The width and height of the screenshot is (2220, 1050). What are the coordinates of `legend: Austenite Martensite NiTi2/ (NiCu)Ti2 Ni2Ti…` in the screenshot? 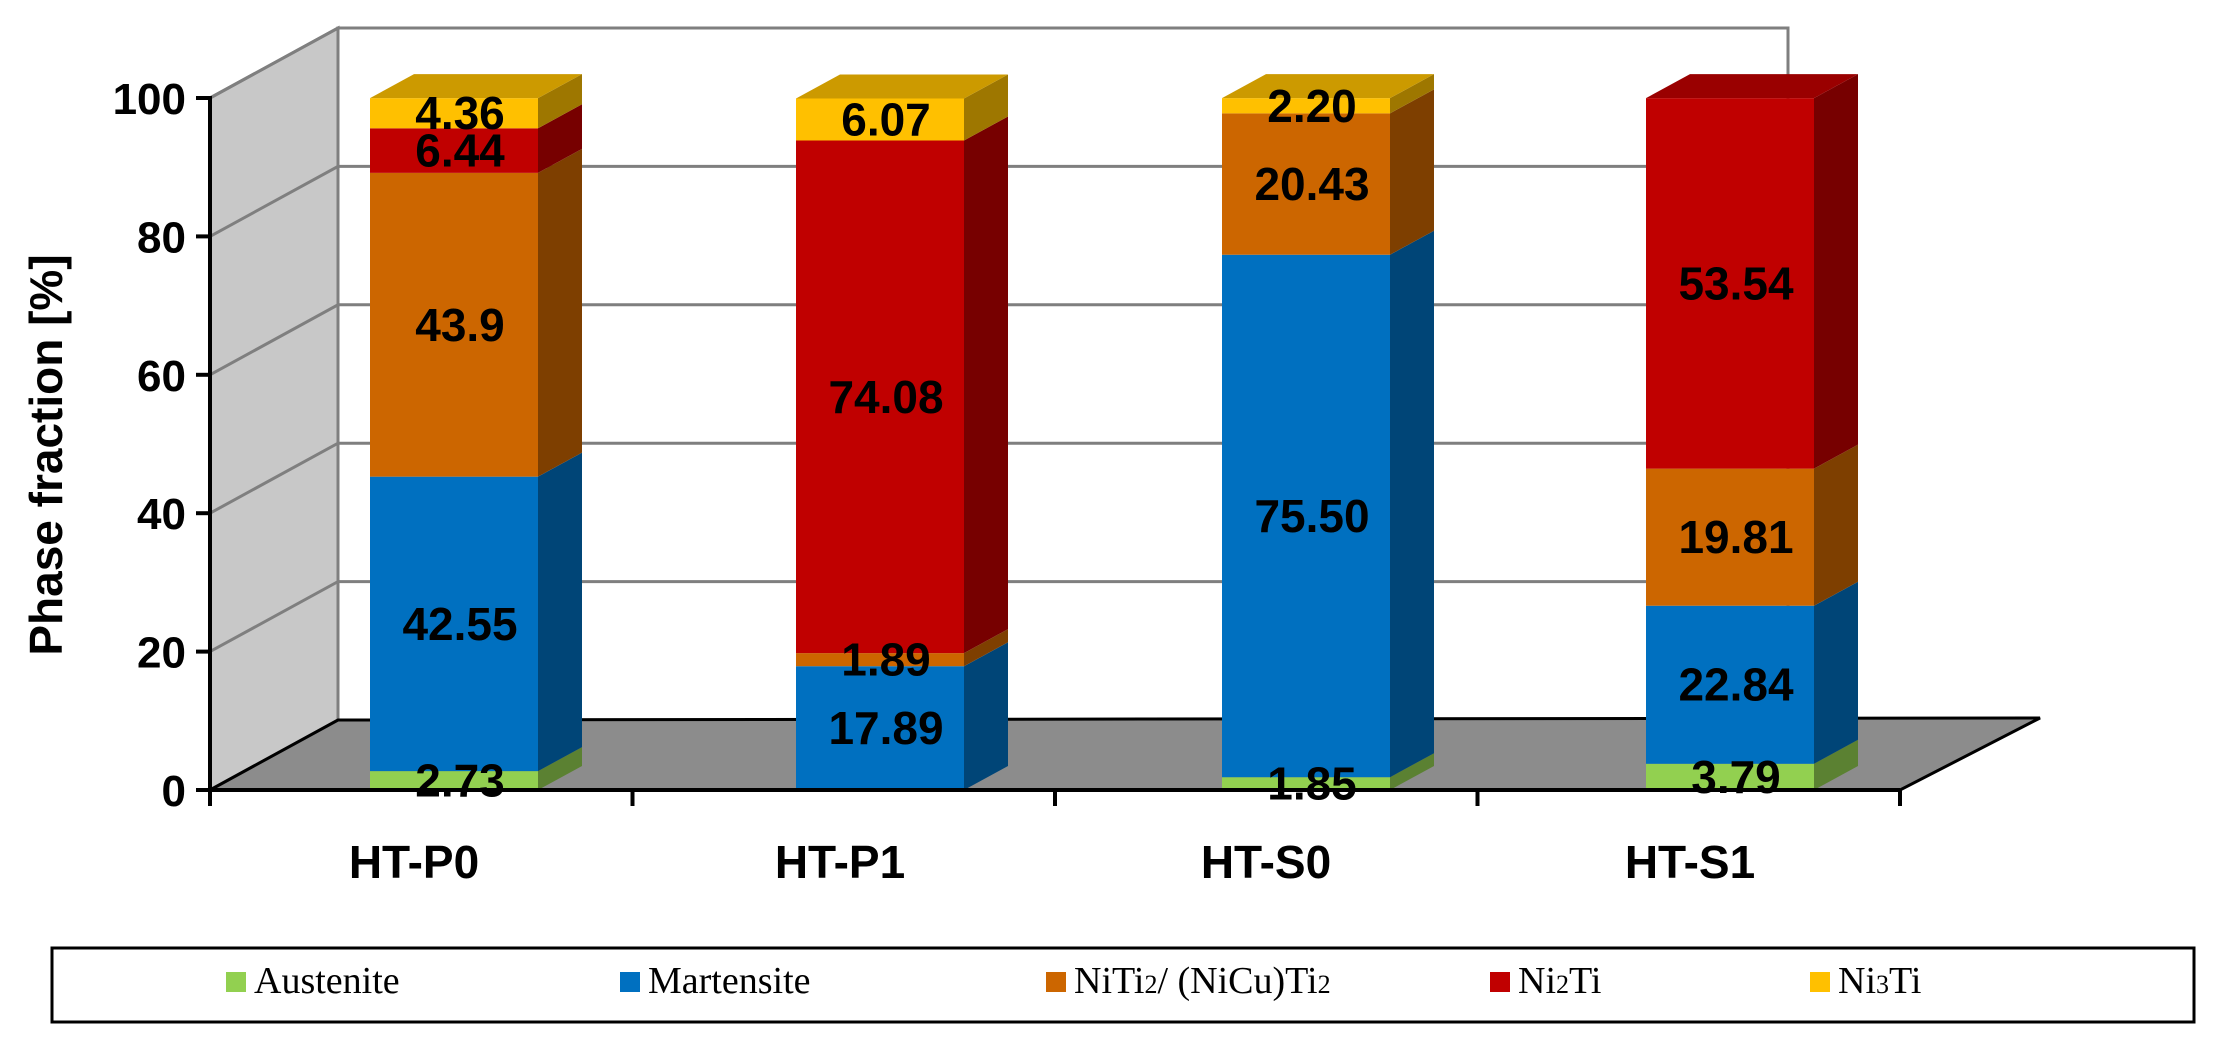 It's located at (1123, 985).